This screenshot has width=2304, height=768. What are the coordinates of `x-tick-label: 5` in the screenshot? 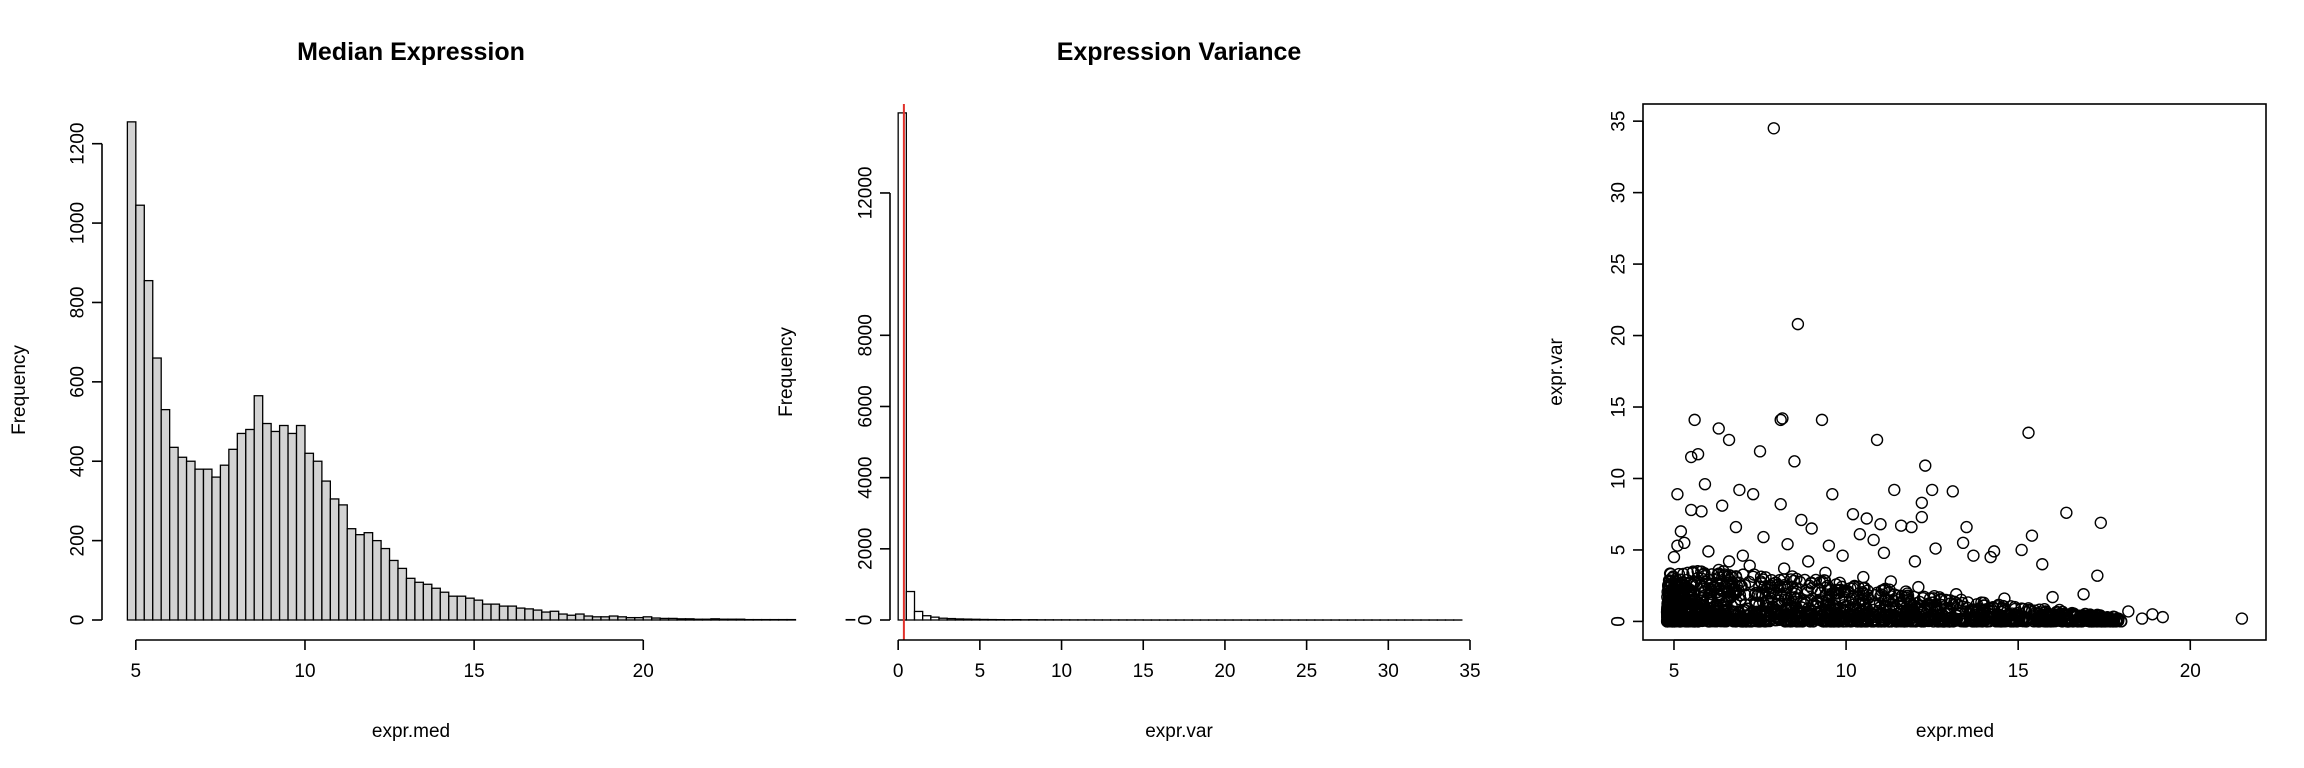 It's located at (136, 671).